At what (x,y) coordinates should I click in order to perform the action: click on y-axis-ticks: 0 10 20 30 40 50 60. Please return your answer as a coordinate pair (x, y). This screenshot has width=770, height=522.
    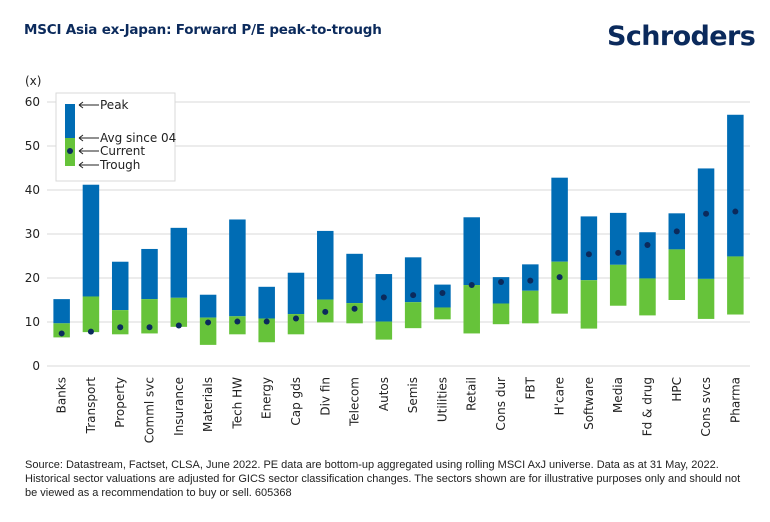
    Looking at the image, I should click on (32, 234).